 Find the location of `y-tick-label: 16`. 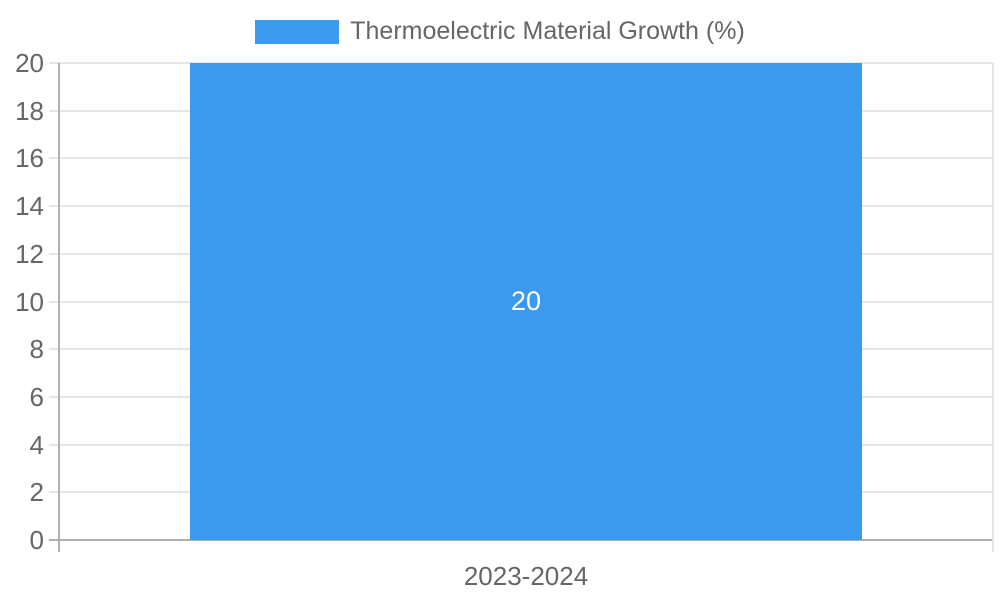

y-tick-label: 16 is located at coordinates (29, 158).